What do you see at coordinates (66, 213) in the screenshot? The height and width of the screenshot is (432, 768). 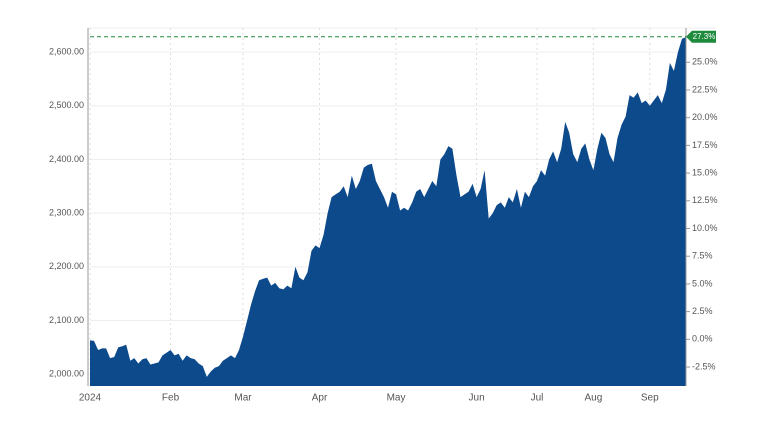 I see `y-tick-label: 2,300.00` at bounding box center [66, 213].